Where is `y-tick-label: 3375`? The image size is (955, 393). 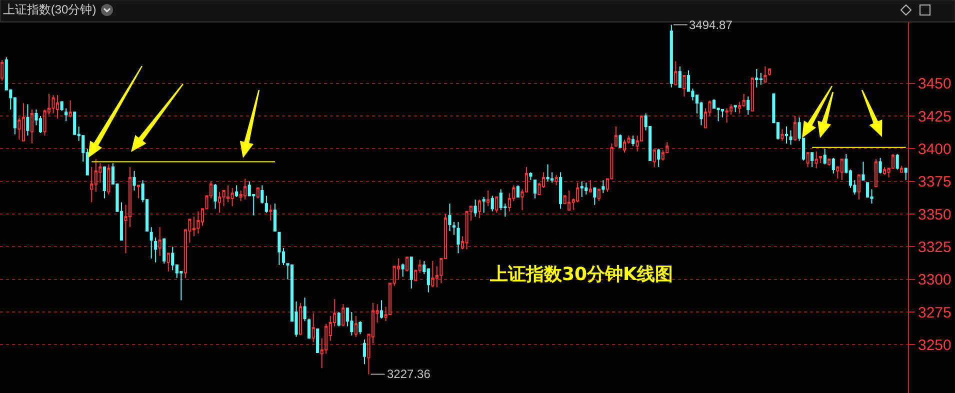 y-tick-label: 3375 is located at coordinates (935, 182).